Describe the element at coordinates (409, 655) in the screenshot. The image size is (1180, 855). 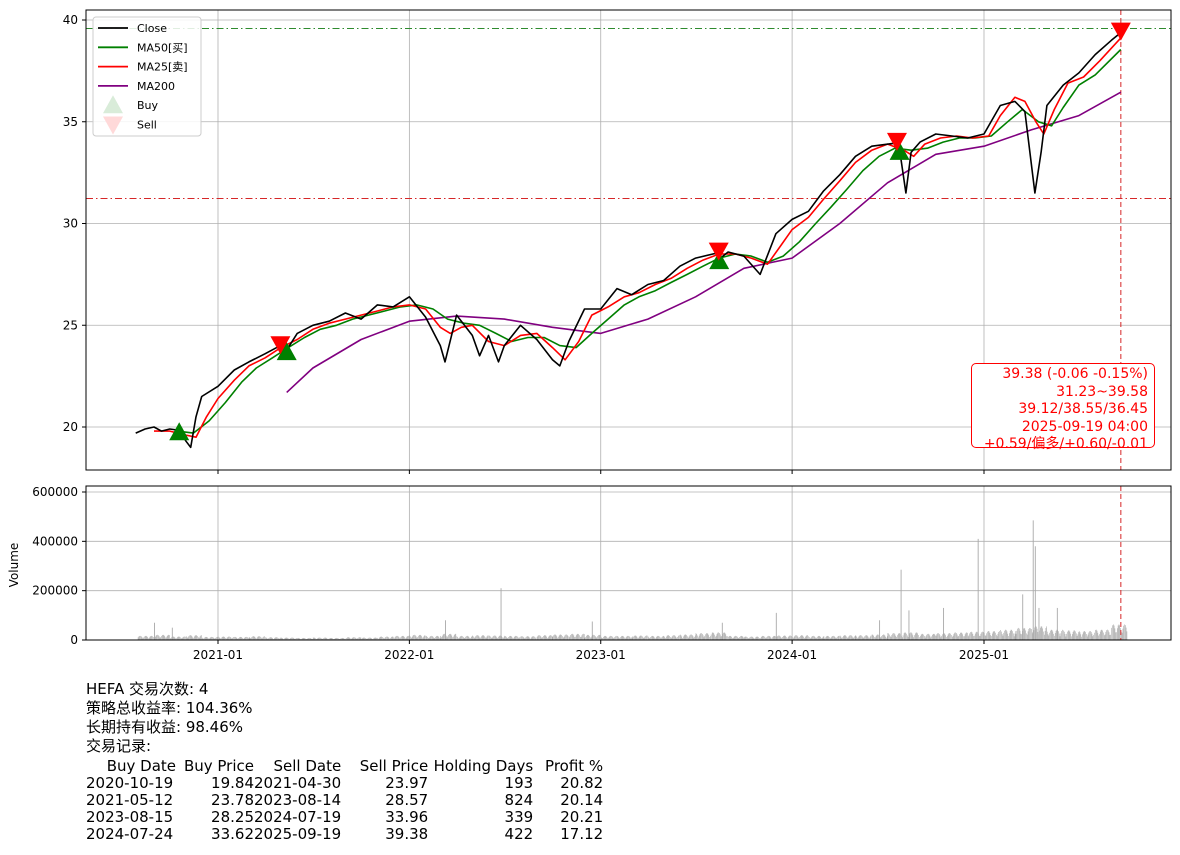
I see `x-tick-label: 2022-01` at that location.